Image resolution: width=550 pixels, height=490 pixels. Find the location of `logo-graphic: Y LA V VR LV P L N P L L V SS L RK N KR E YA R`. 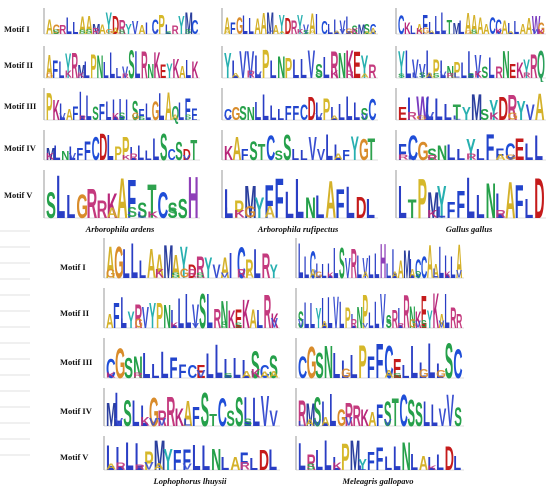

logo-graphic: Y LA V VR LV P L N P L L V SS L RK N KR E YA R is located at coordinates (299, 63).